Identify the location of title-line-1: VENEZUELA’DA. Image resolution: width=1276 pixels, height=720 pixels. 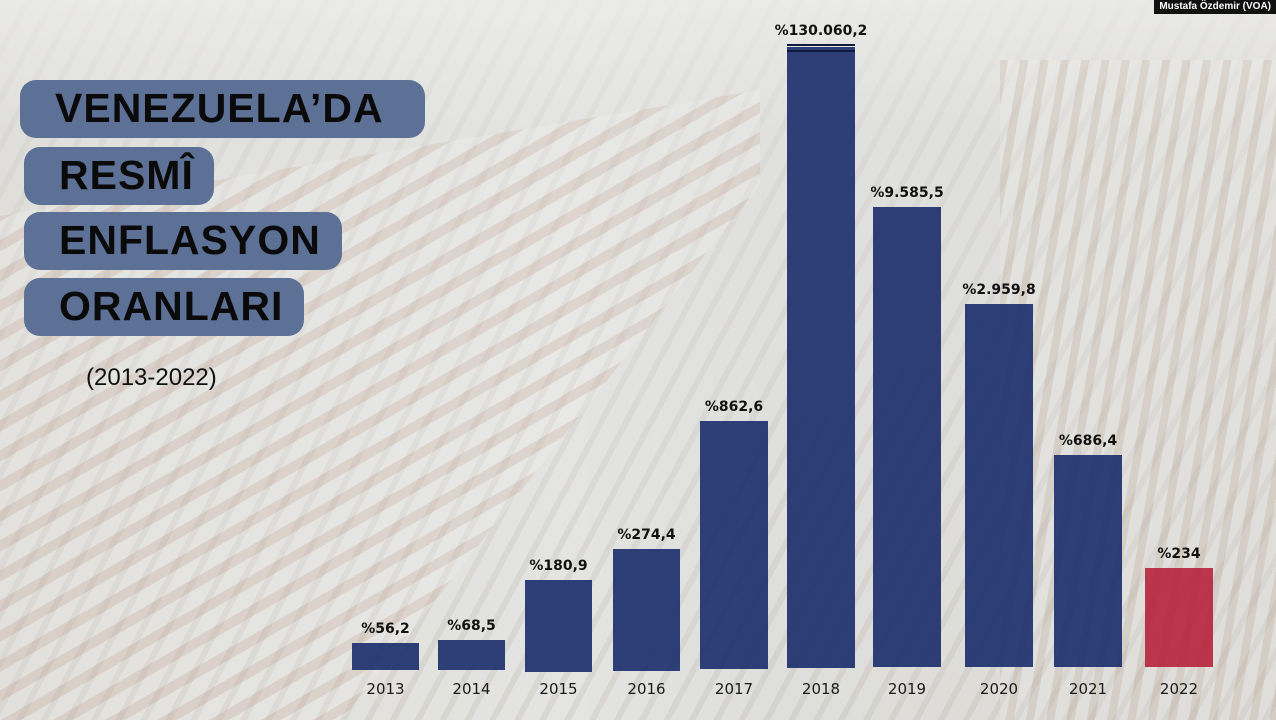
(222, 109).